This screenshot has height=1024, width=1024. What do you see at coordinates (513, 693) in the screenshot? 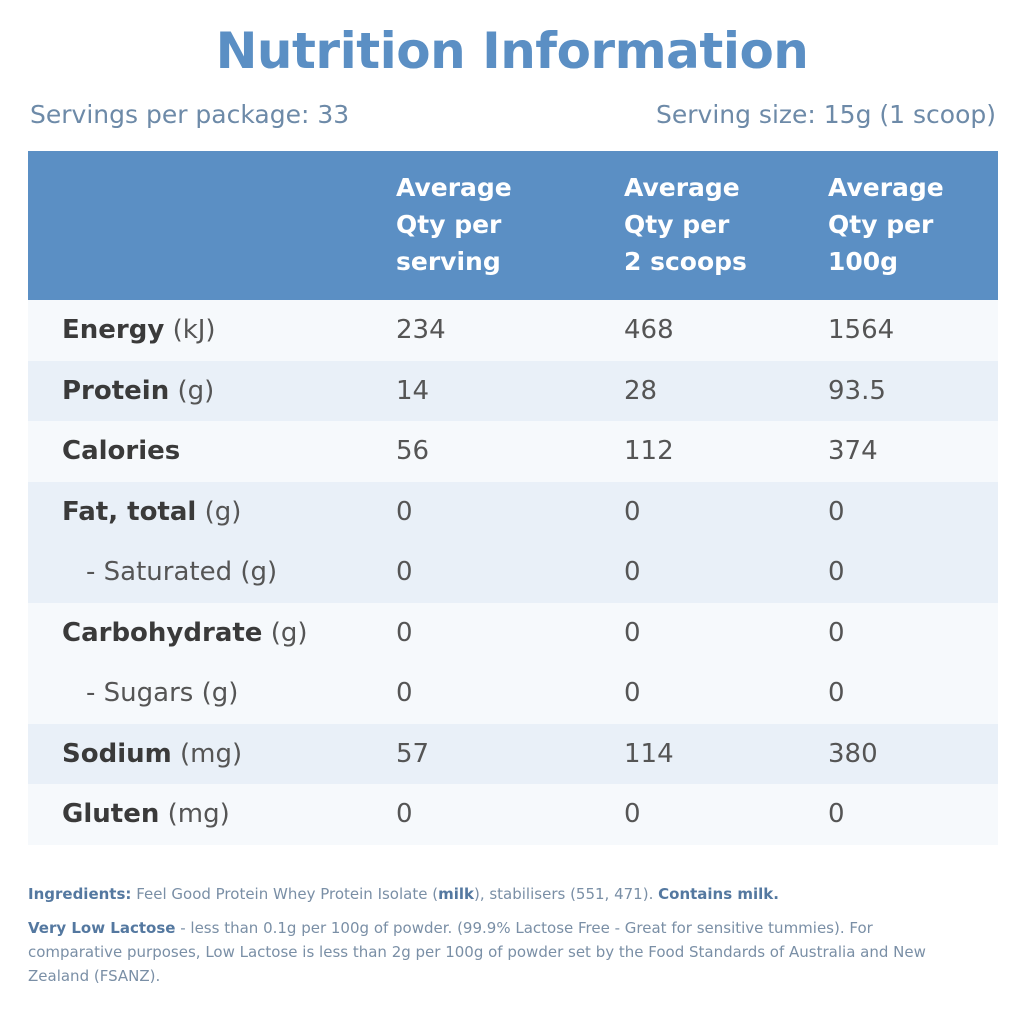
I see `table-row: - Sugars (g) 0 0 0` at bounding box center [513, 693].